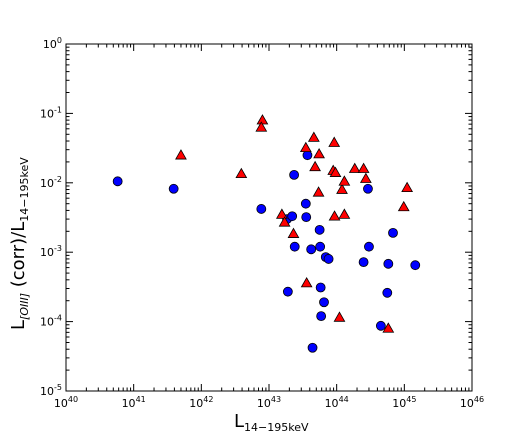  I want to click on y-tick-label: 10⁻¹, so click(51, 112).